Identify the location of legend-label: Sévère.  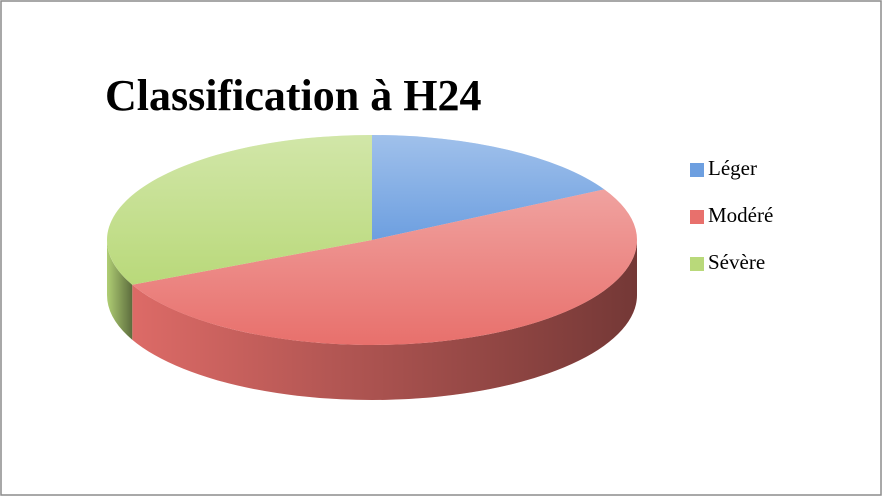
(736, 262).